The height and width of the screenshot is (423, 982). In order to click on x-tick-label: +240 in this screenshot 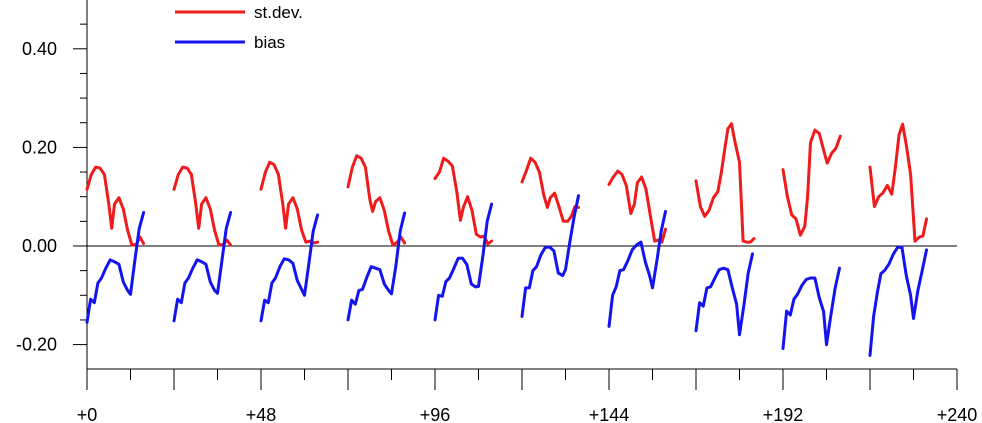, I will do `click(957, 414)`.